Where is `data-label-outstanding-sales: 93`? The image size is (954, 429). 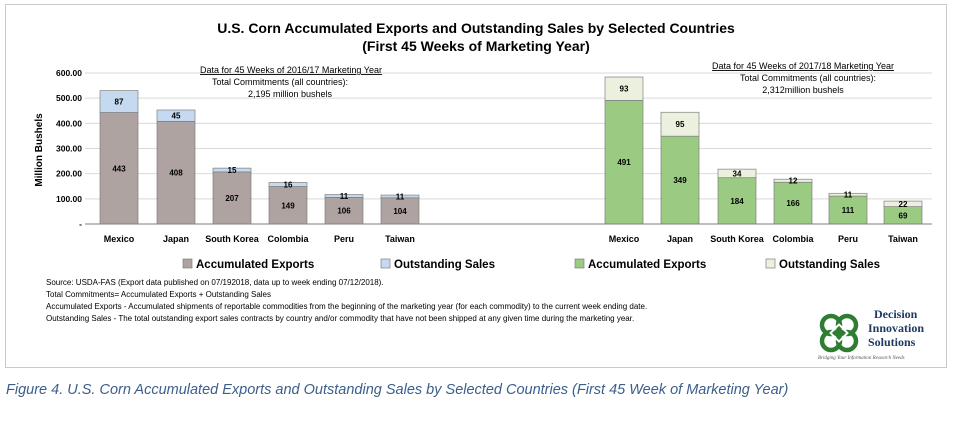
data-label-outstanding-sales: 93 is located at coordinates (624, 89).